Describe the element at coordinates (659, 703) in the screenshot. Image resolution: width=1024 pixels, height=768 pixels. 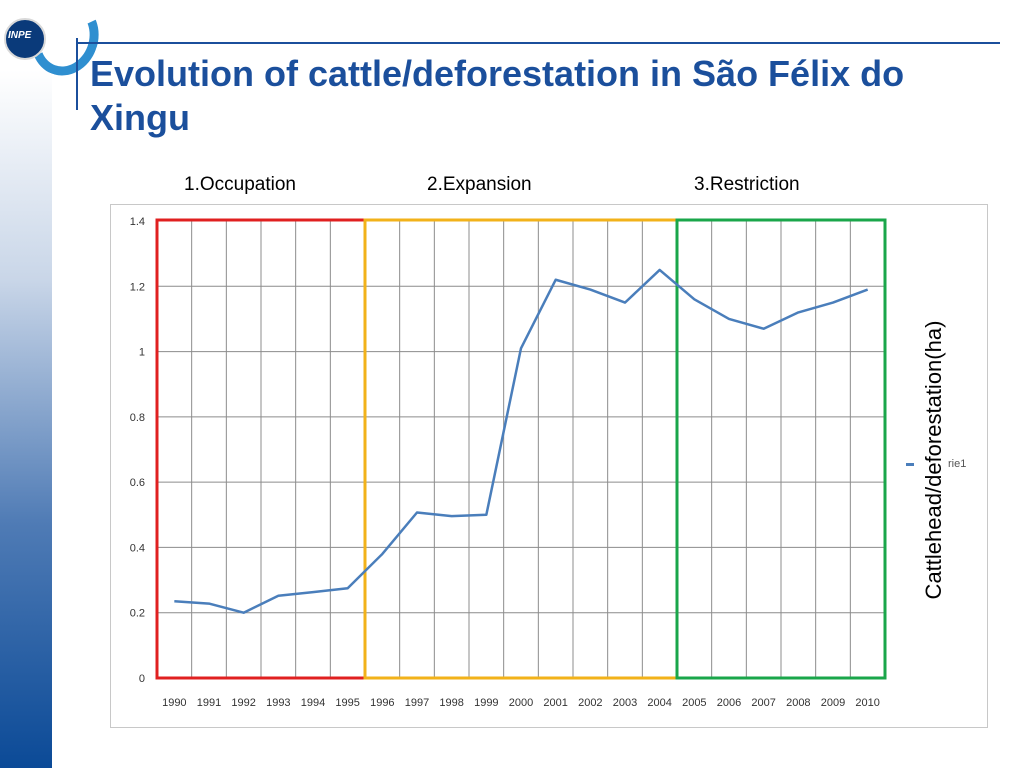
I see `x-tick-label: 2004` at that location.